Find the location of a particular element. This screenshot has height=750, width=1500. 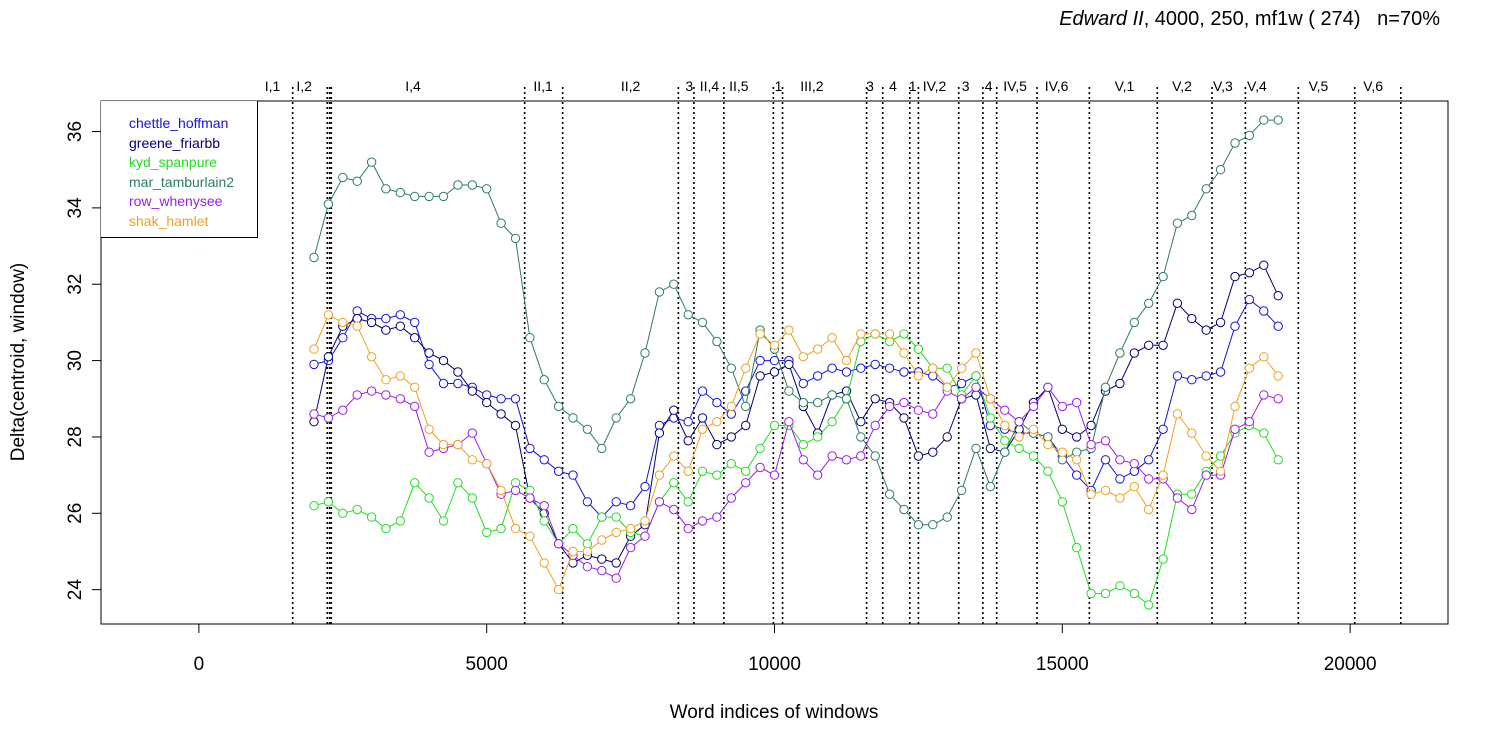

scene-label: V,1 is located at coordinates (1125, 86).